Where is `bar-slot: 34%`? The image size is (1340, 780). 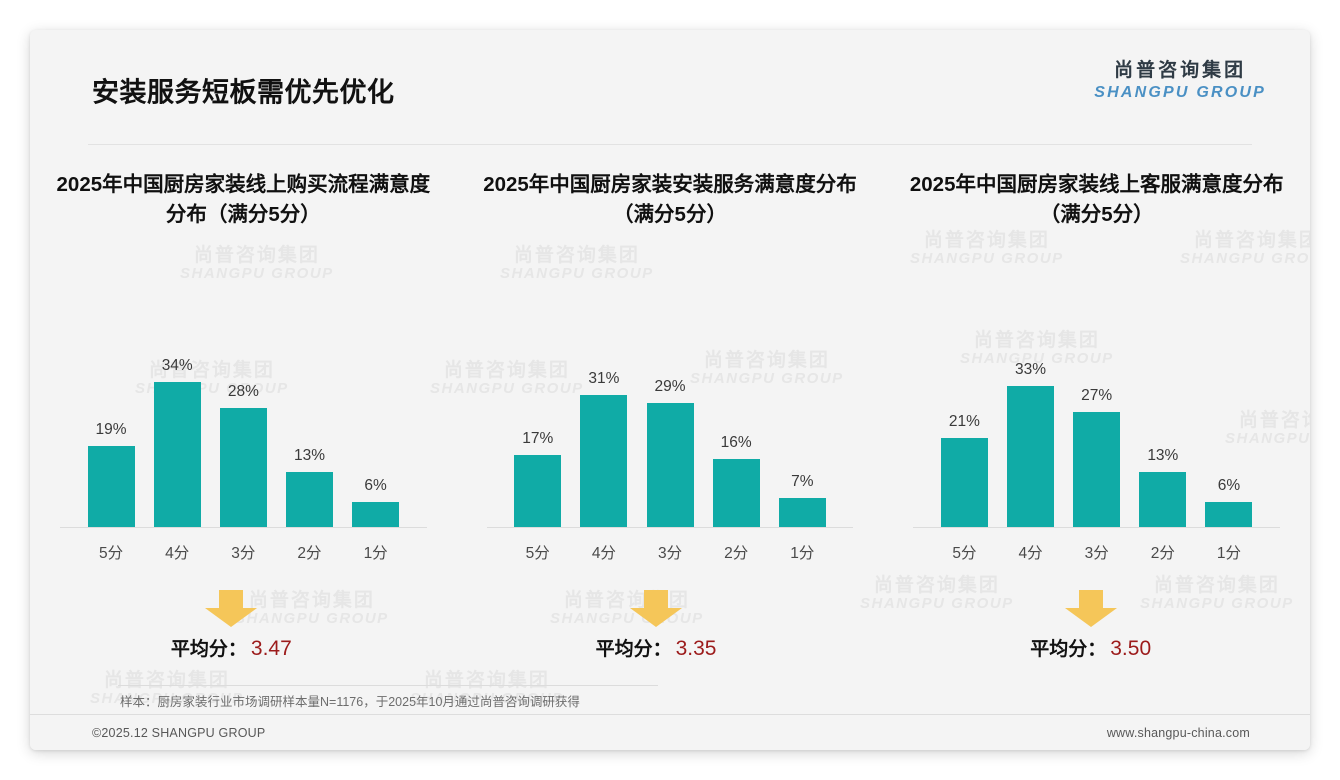 bar-slot: 34% is located at coordinates (177, 428).